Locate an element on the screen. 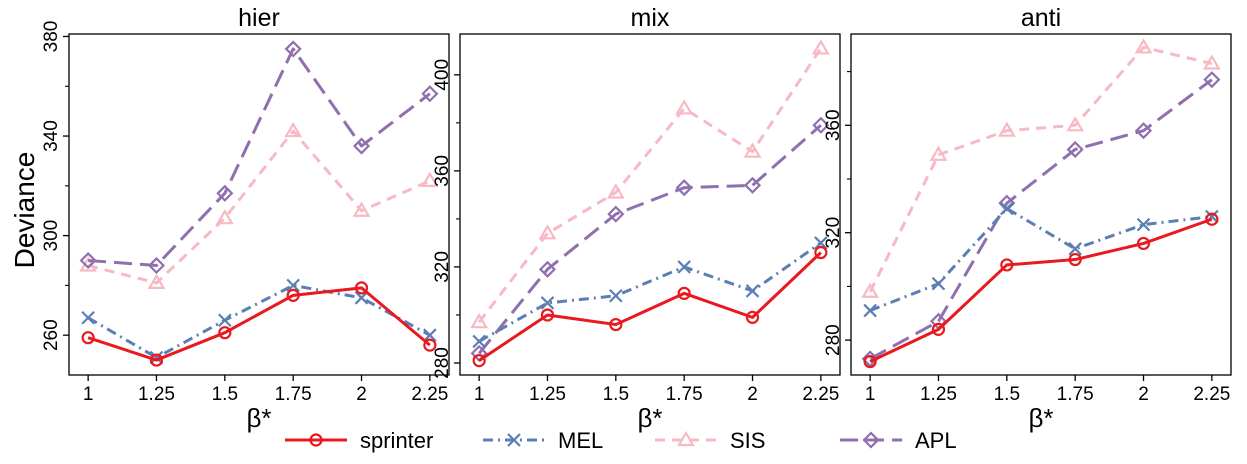 This screenshot has width=1247, height=464. legend-label: SIS is located at coordinates (747, 440).